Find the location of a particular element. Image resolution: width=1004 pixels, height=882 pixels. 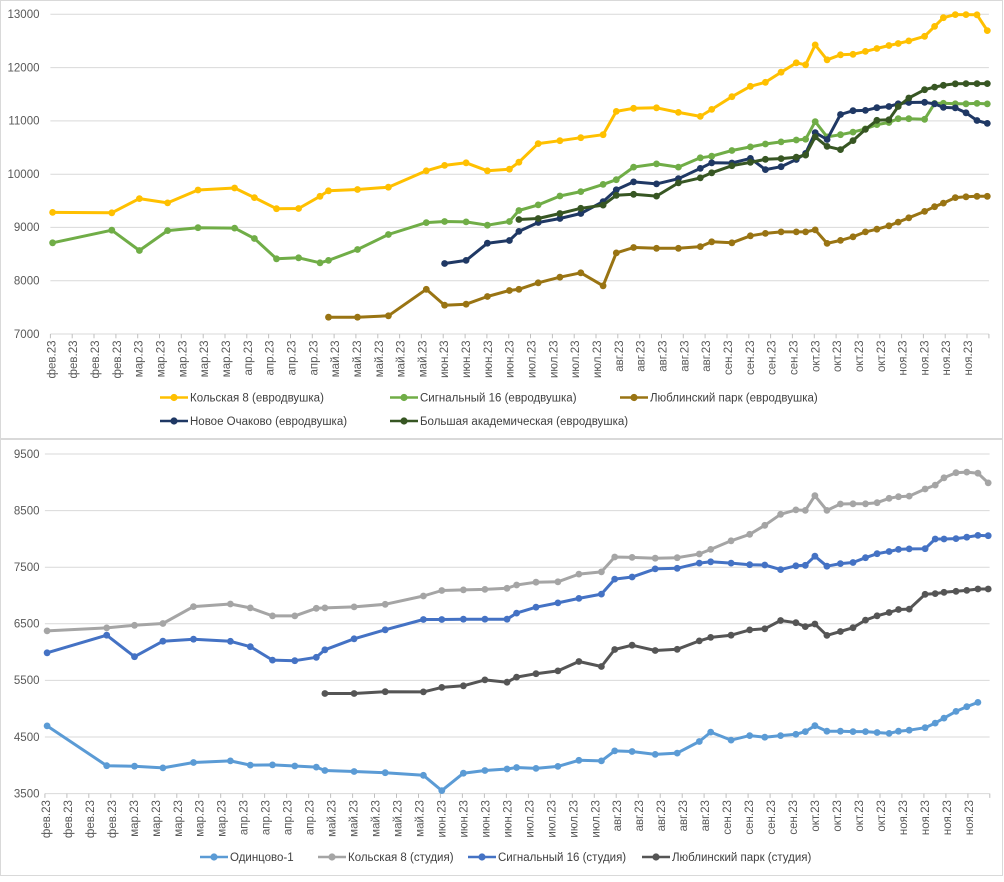

svg-text: 10000 is located at coordinates (24, 175).